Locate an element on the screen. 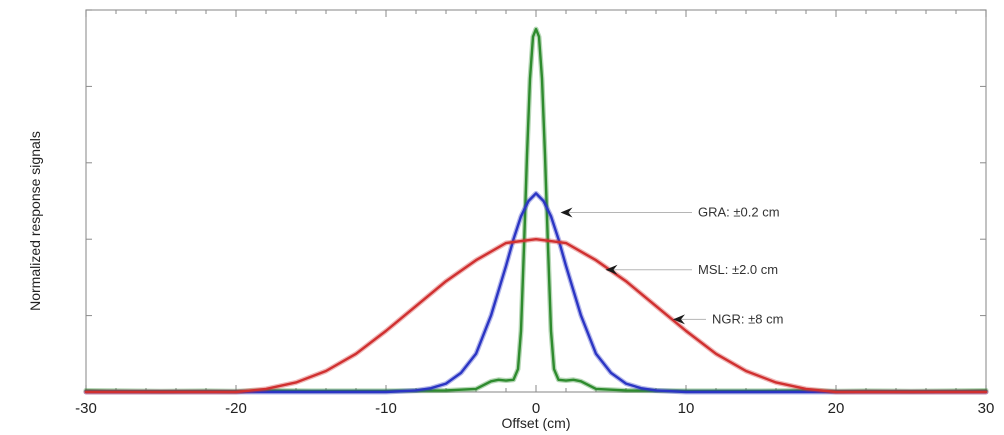 Image resolution: width=1004 pixels, height=435 pixels. x-tick-label: 30 is located at coordinates (986, 408).